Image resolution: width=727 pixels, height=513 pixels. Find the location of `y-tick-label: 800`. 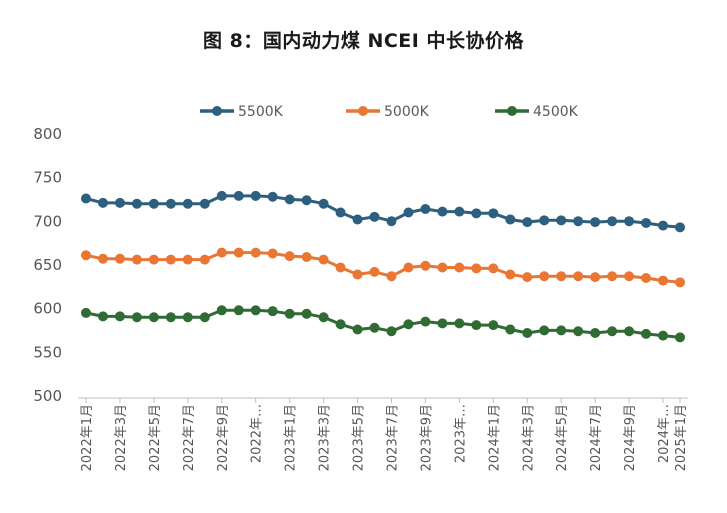

y-tick-label: 800 is located at coordinates (47, 134).